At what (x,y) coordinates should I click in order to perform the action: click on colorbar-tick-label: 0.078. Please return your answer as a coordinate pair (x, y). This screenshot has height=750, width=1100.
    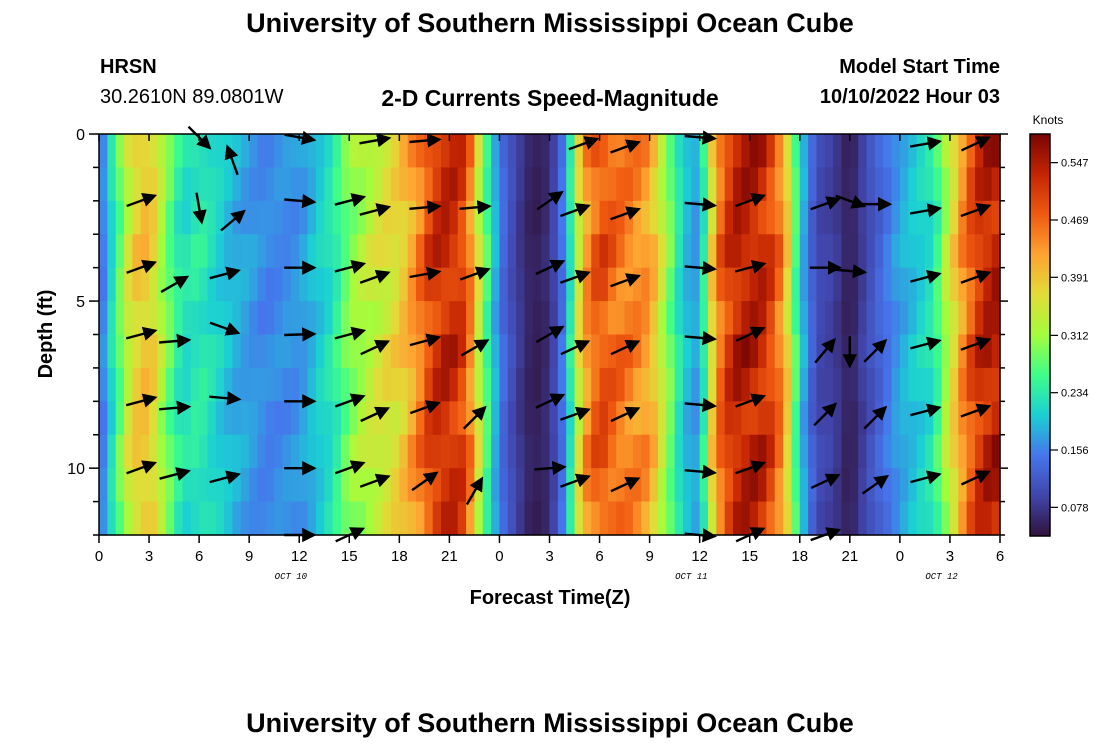
    Looking at the image, I should click on (1075, 508).